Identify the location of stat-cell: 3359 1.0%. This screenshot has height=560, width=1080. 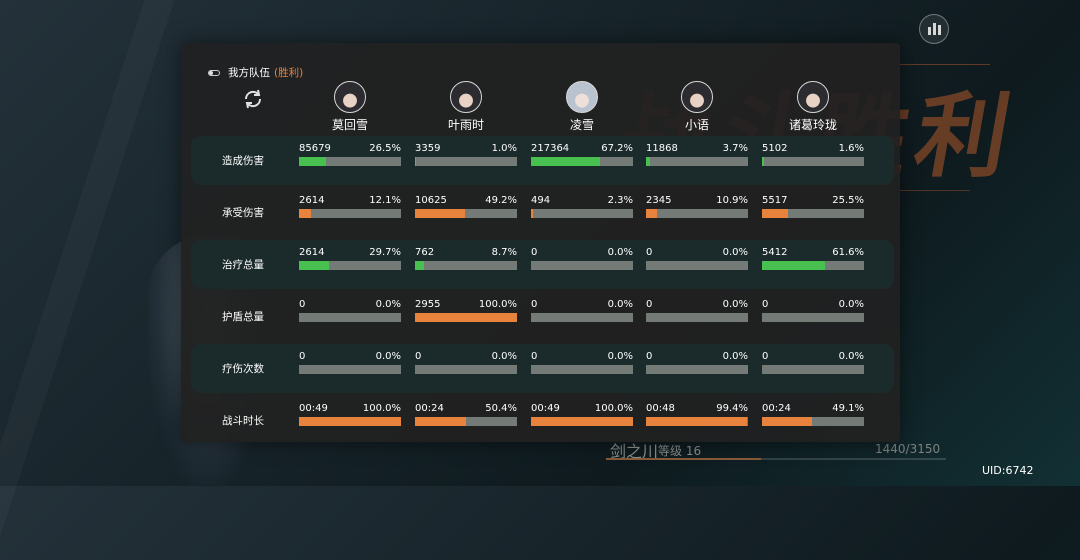
(466, 154).